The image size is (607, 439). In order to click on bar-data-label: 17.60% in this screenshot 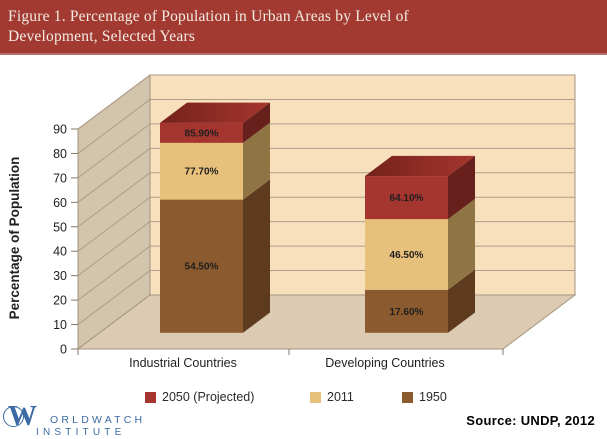, I will do `click(407, 312)`.